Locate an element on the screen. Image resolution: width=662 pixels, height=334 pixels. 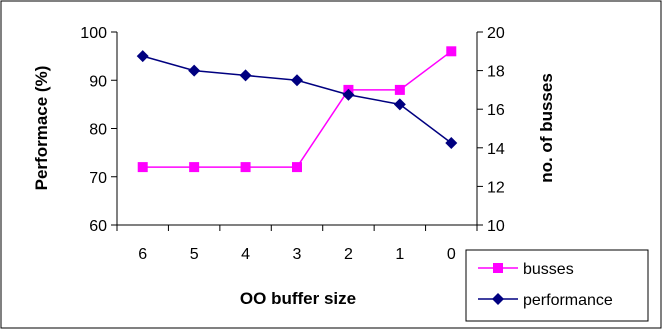
left-axis-ticks: 60 70 80 90 100 is located at coordinates (98, 130).